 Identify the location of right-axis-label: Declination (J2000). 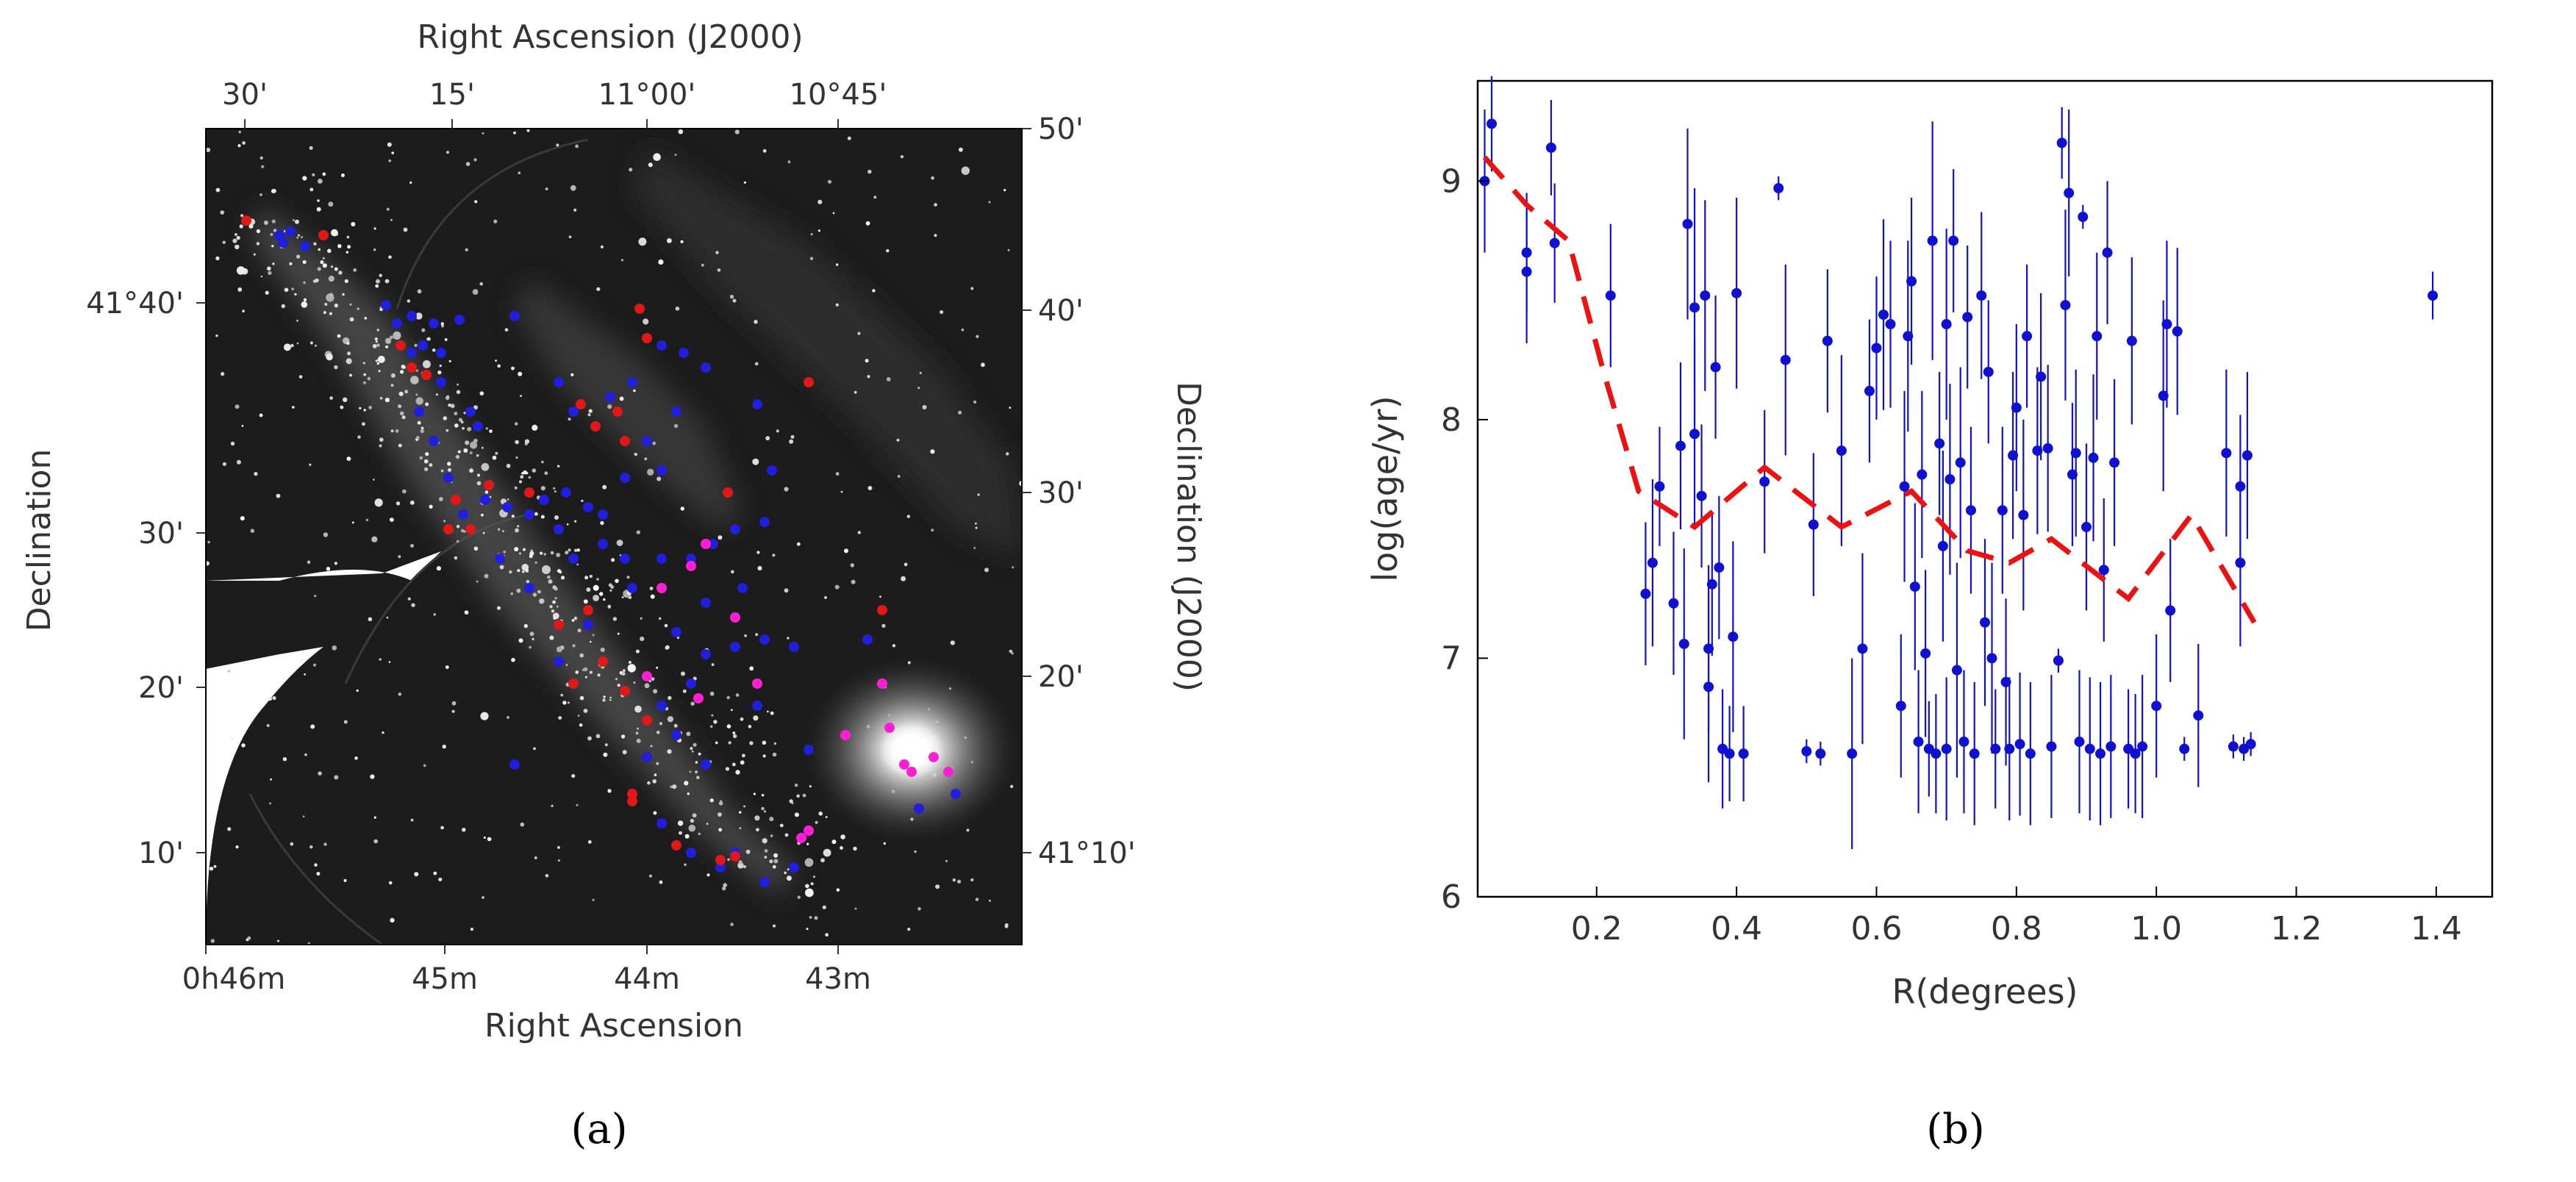
(1188, 537).